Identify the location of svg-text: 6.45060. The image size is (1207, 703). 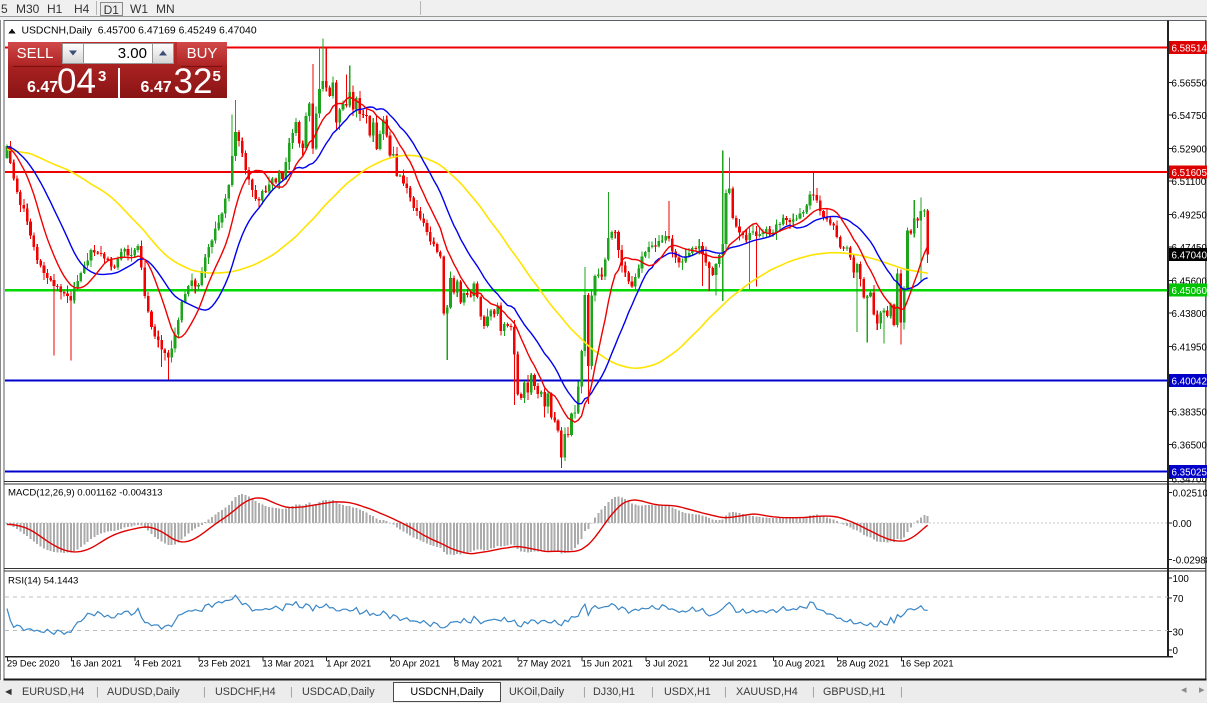
(1189, 291).